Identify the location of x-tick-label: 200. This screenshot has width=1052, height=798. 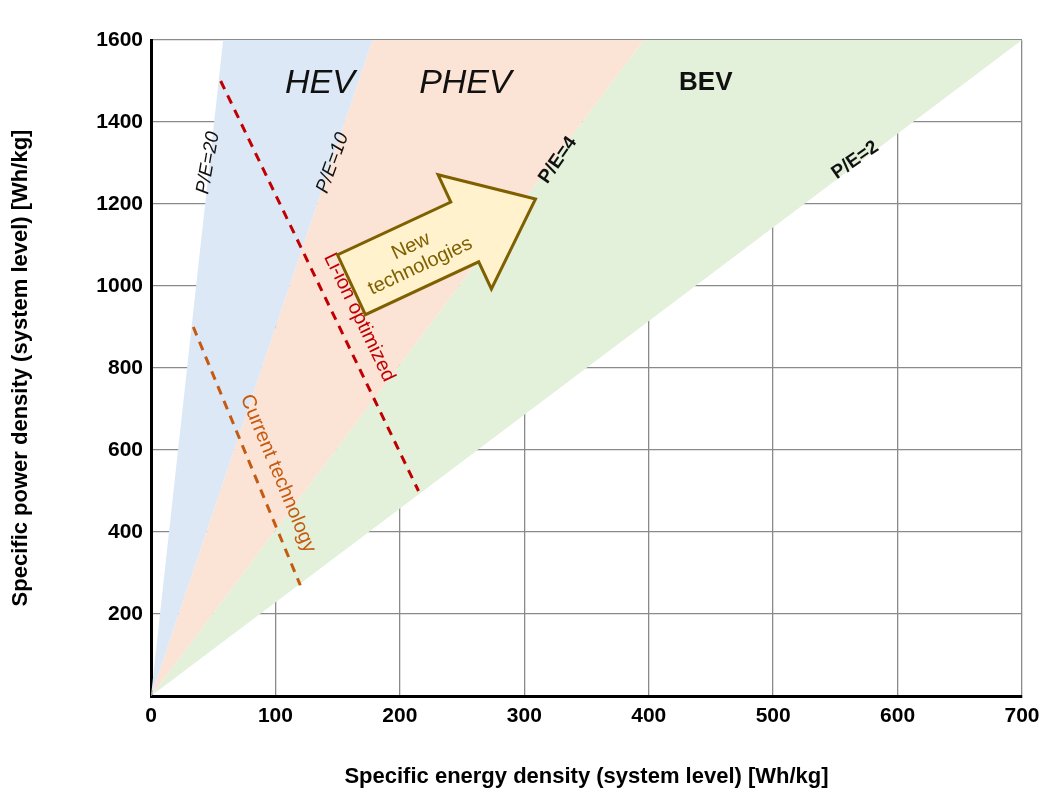
(400, 715).